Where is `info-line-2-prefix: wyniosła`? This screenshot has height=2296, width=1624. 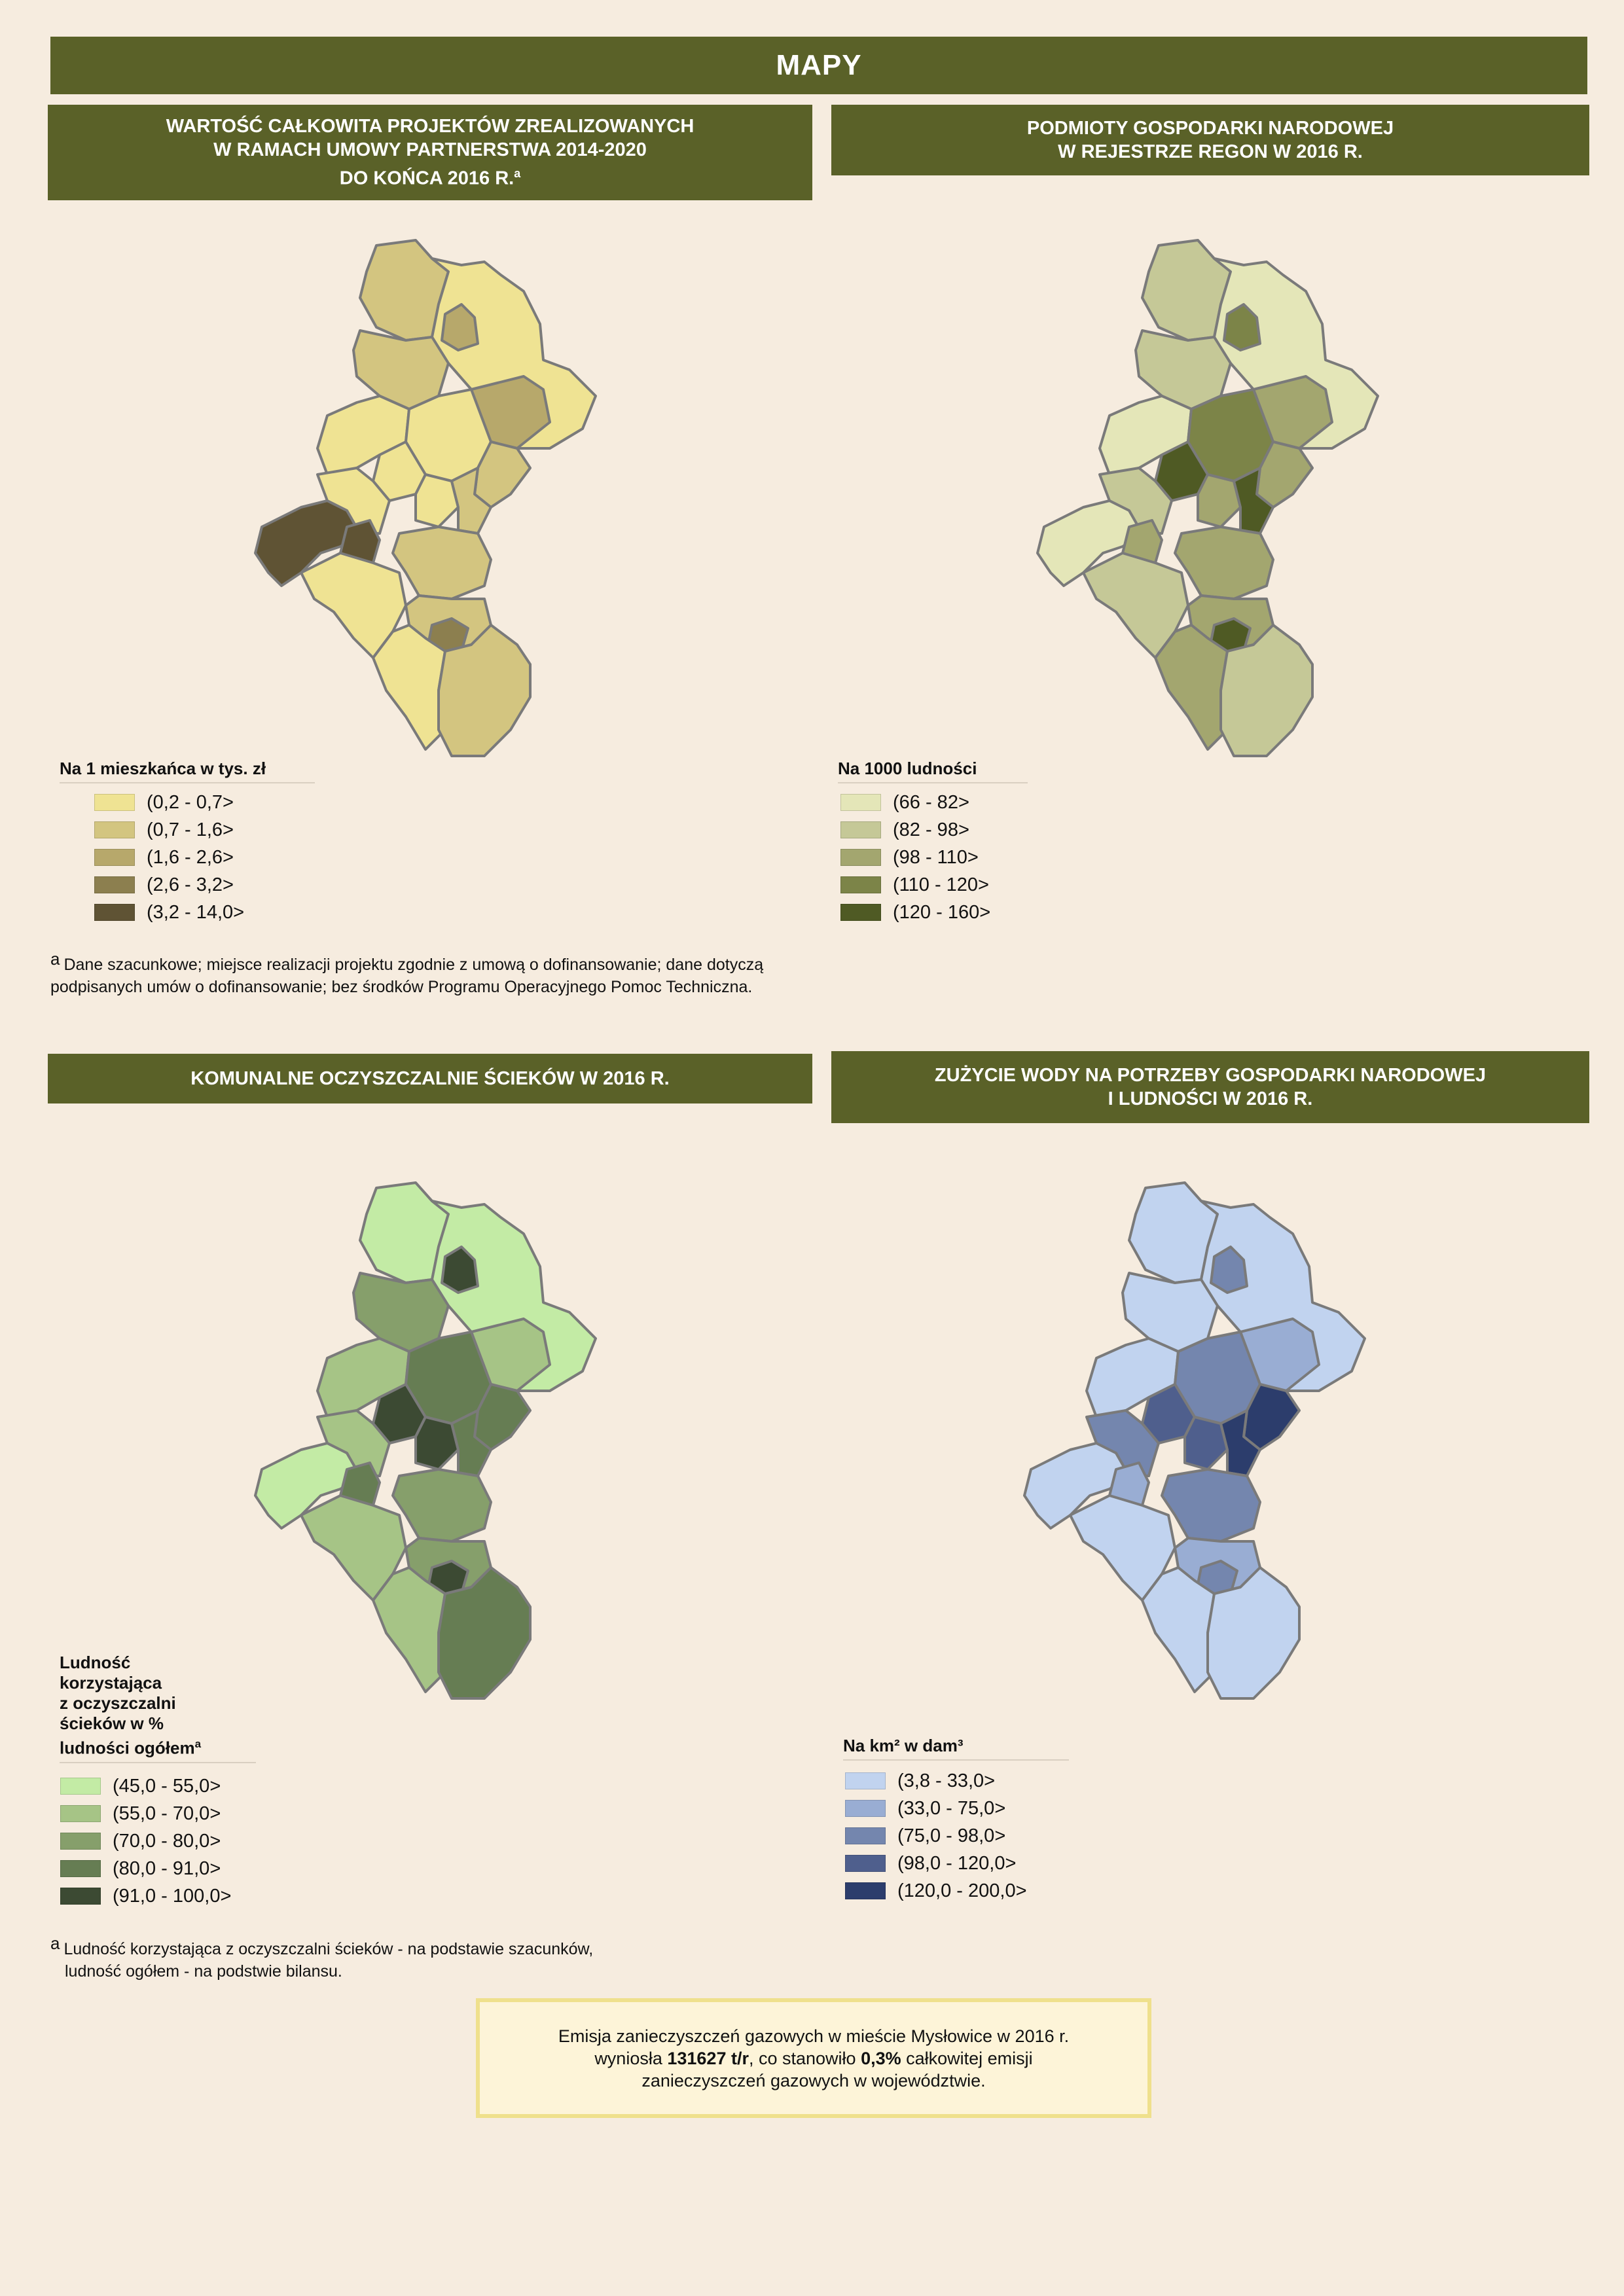 info-line-2-prefix: wyniosła is located at coordinates (631, 2058).